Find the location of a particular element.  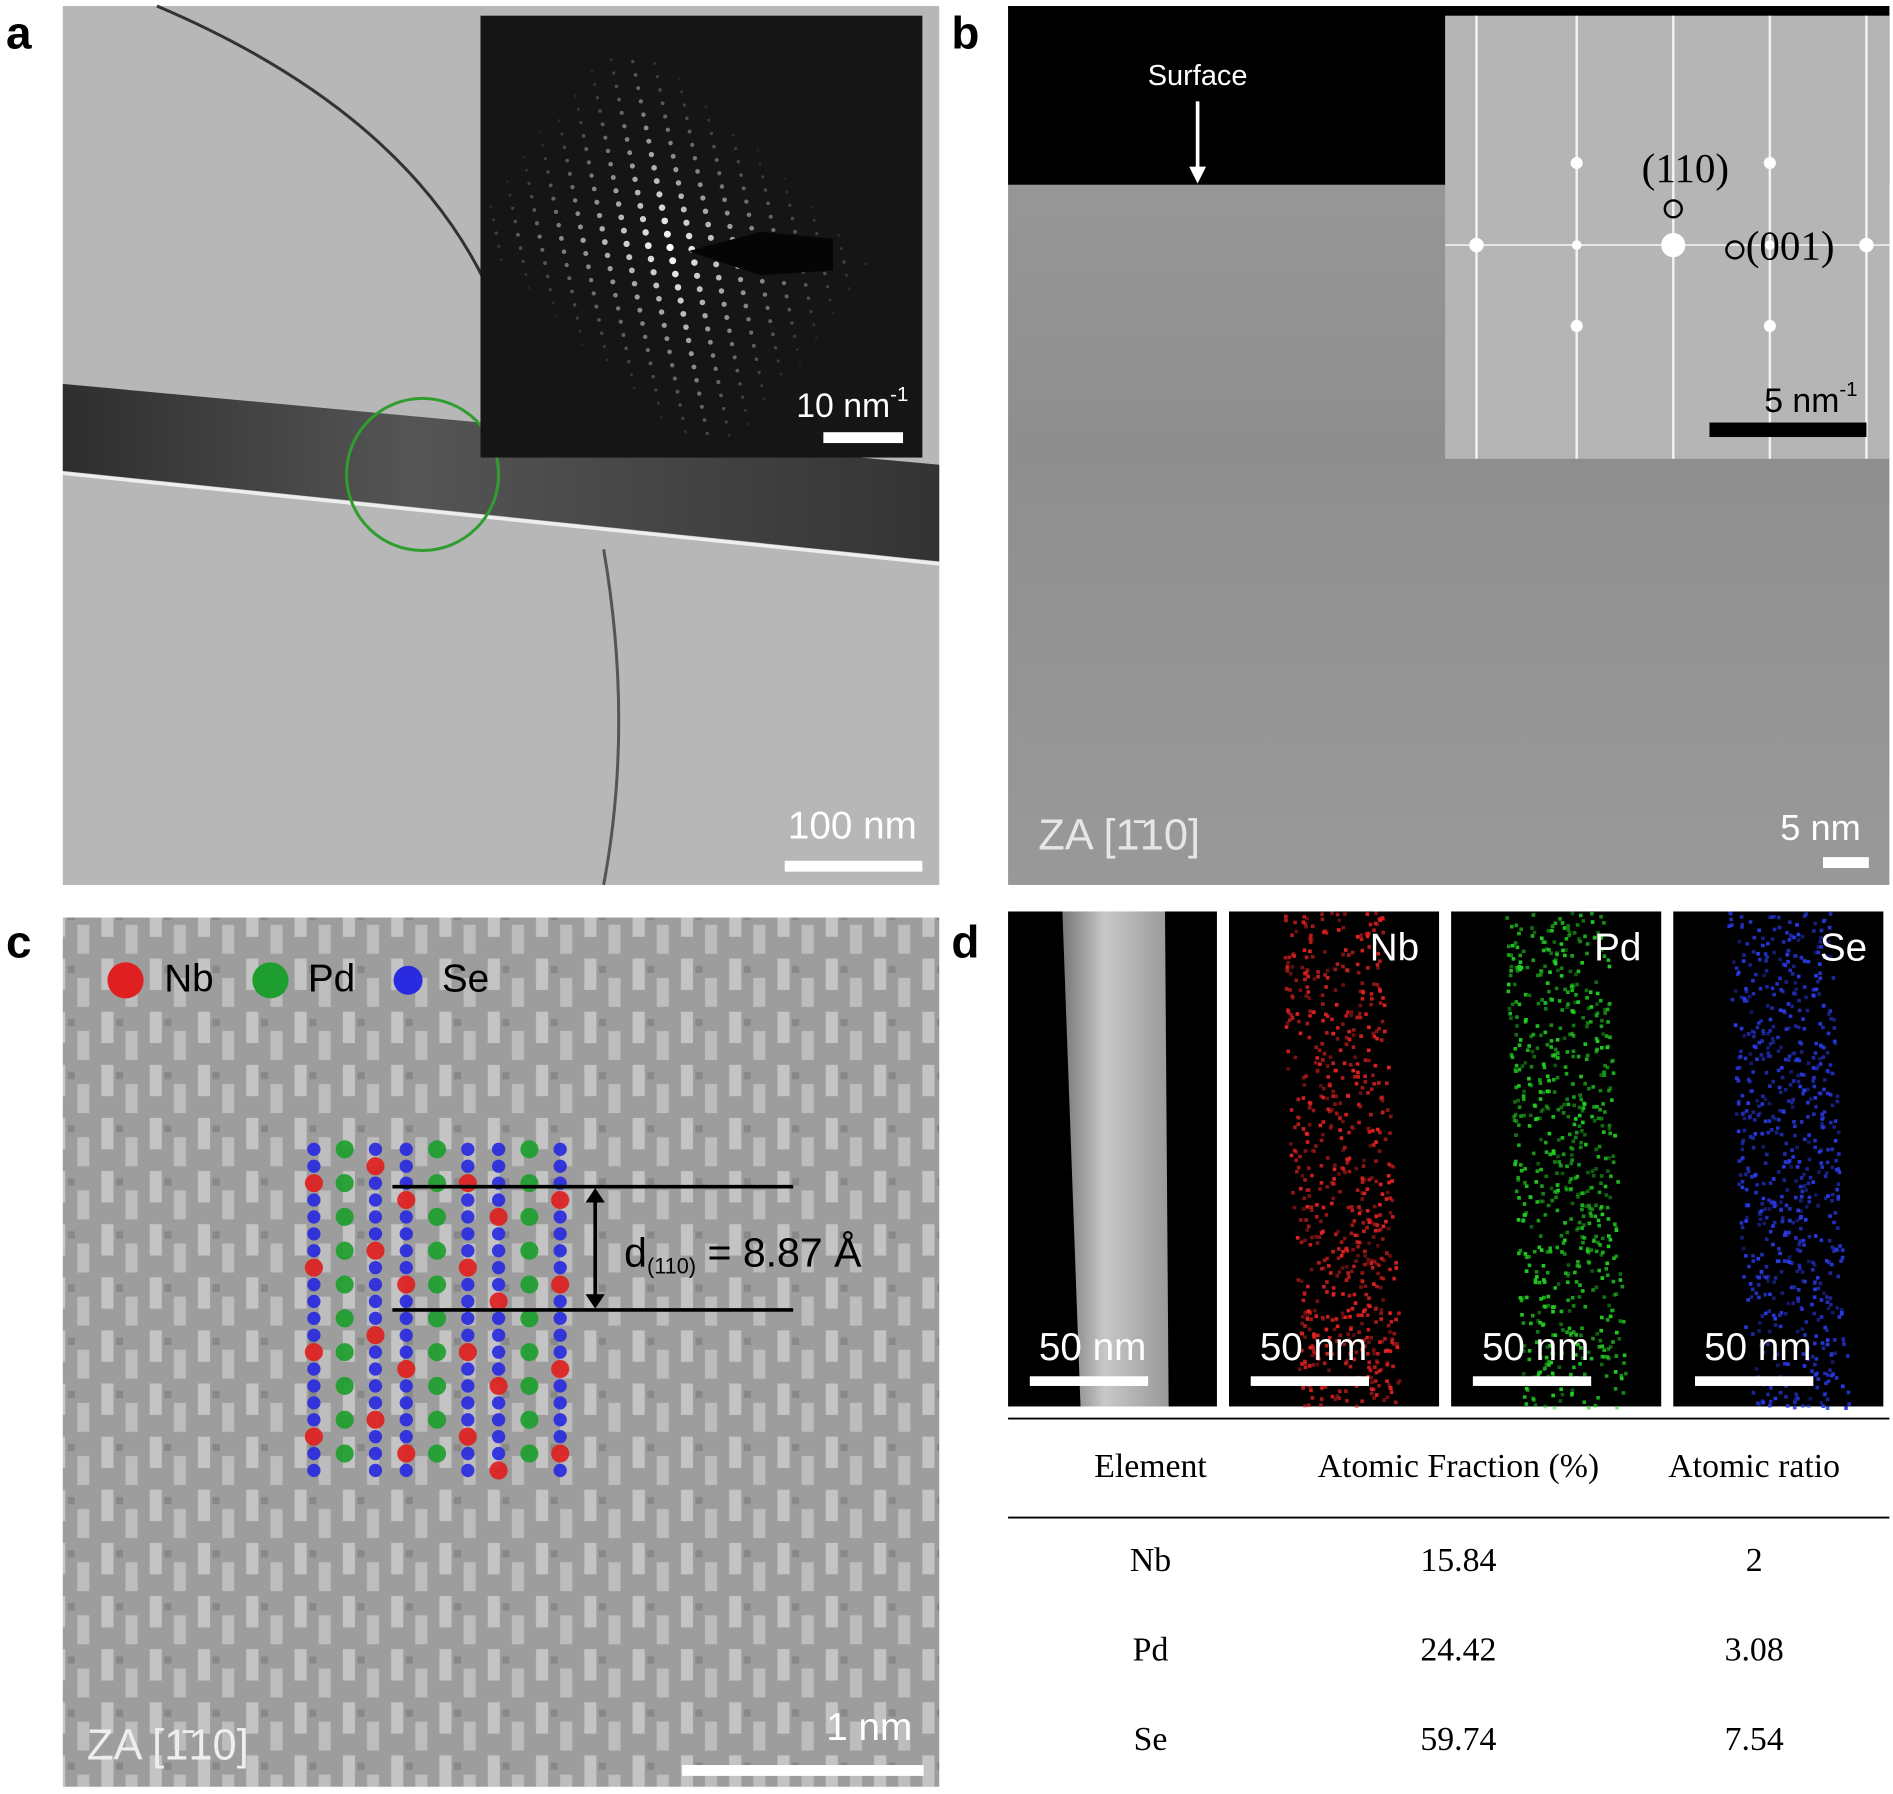

legend-label: Pd is located at coordinates (331, 979).